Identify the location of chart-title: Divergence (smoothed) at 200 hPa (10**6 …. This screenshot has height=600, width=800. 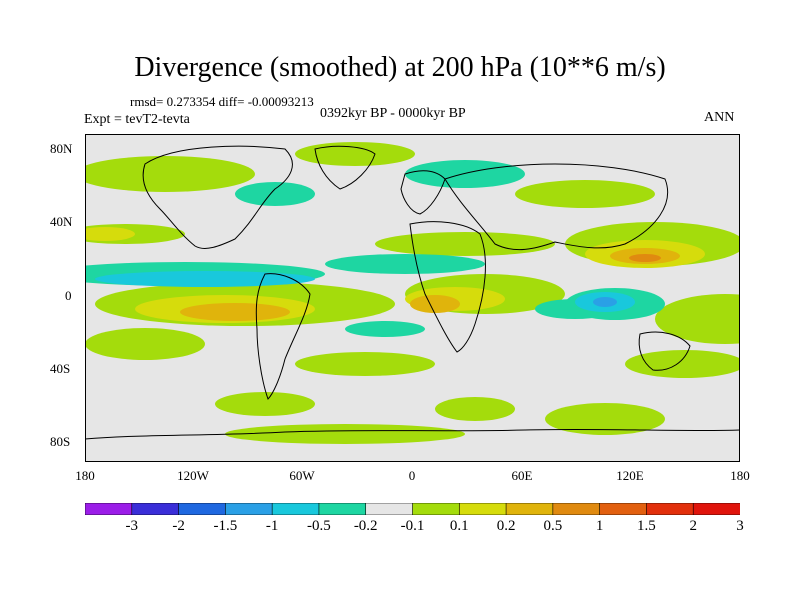
(400, 67).